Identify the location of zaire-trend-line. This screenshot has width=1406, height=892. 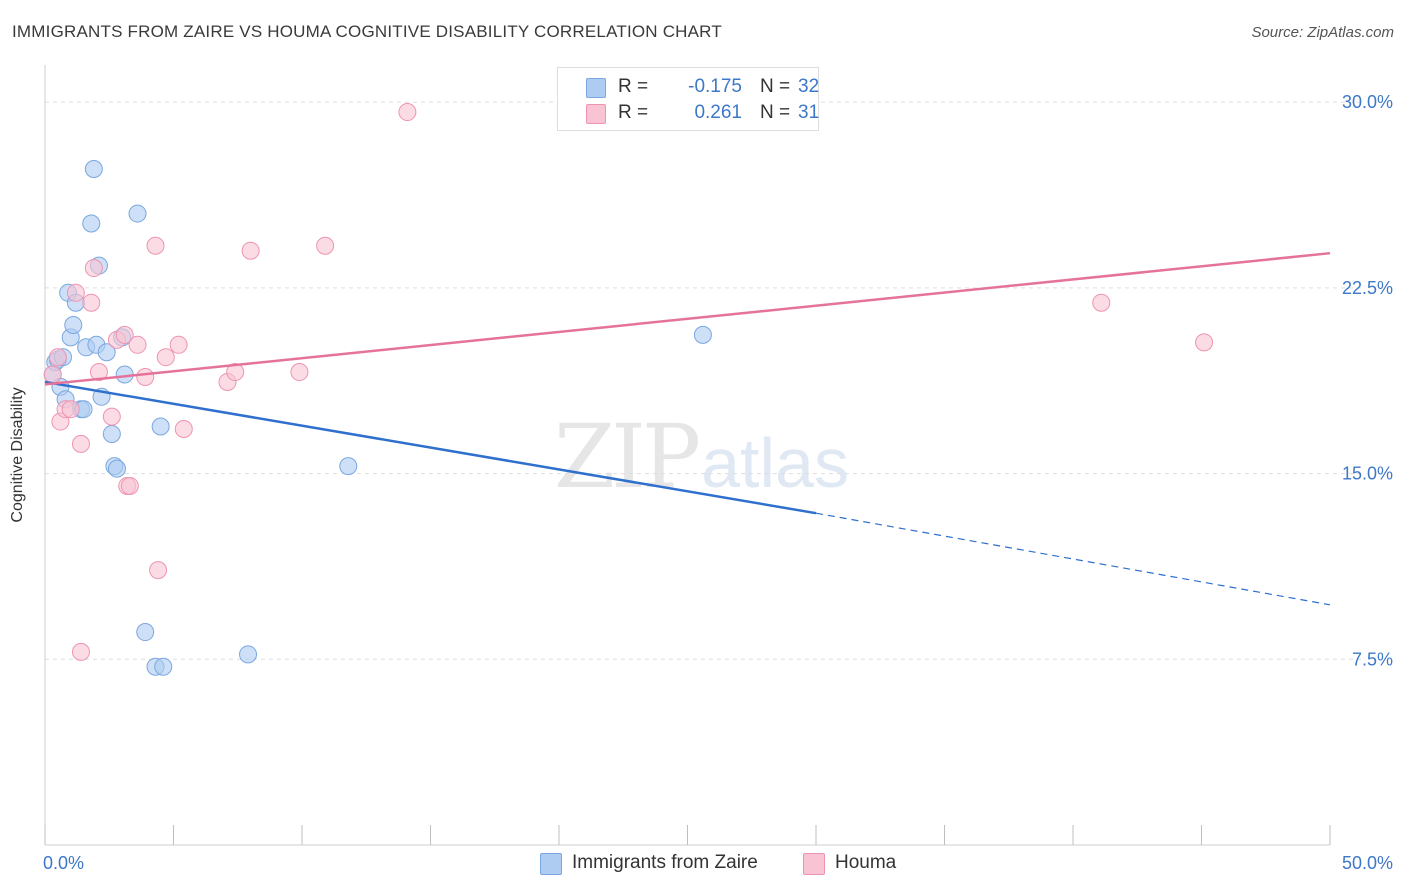
(430, 447).